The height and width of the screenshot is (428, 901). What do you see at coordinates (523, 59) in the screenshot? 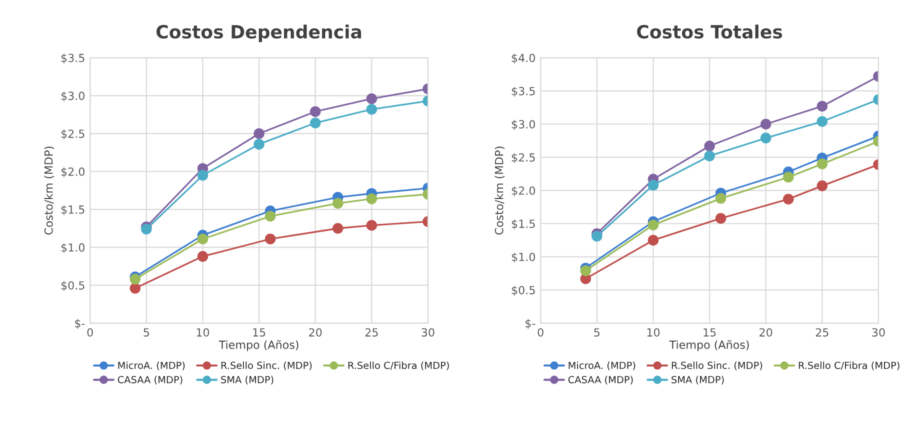
I see `y-tick-label: $4.0` at bounding box center [523, 59].